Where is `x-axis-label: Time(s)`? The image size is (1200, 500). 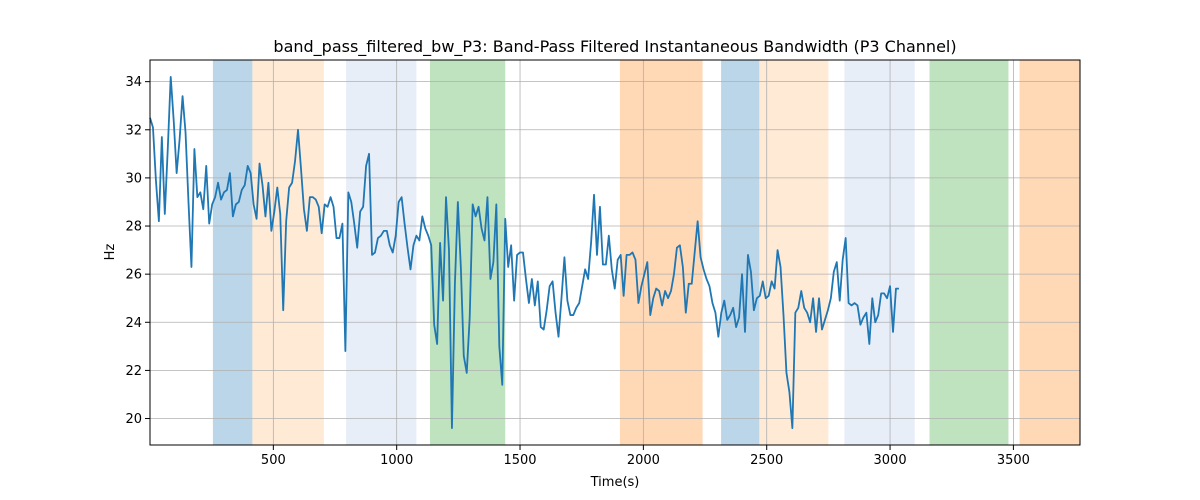 x-axis-label: Time(s) is located at coordinates (615, 482).